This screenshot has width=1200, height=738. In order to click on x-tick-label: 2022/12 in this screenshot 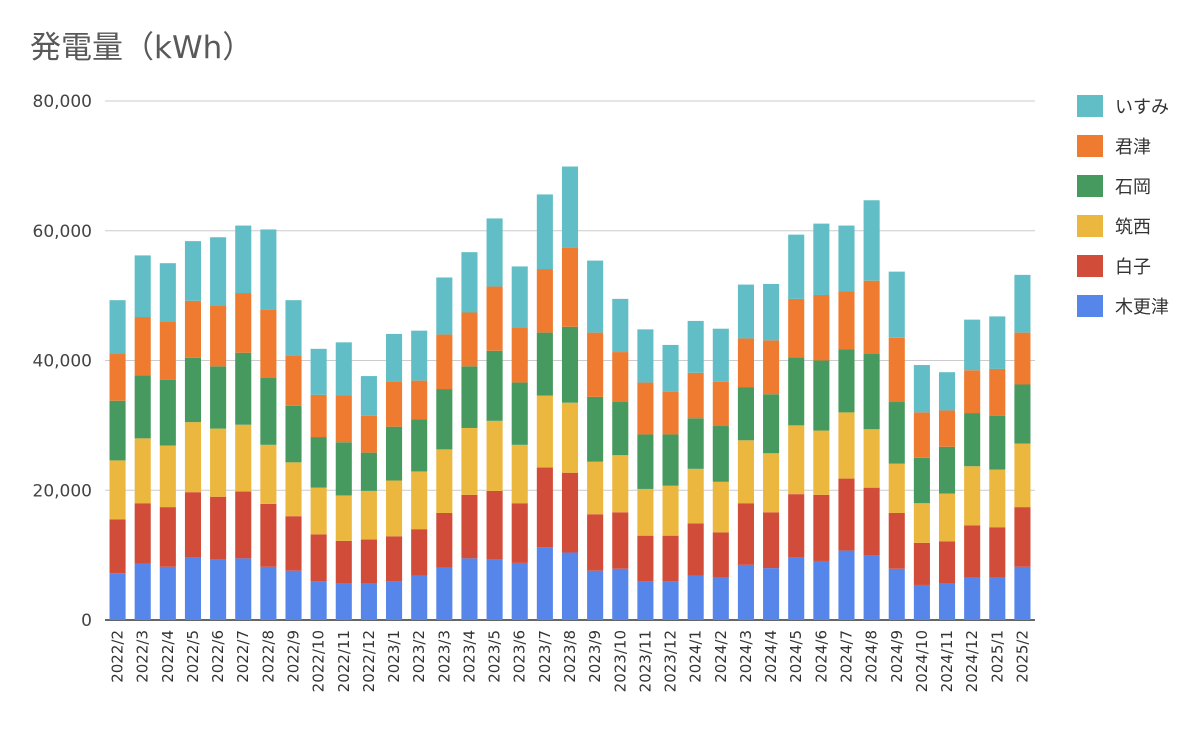, I will do `click(369, 661)`.